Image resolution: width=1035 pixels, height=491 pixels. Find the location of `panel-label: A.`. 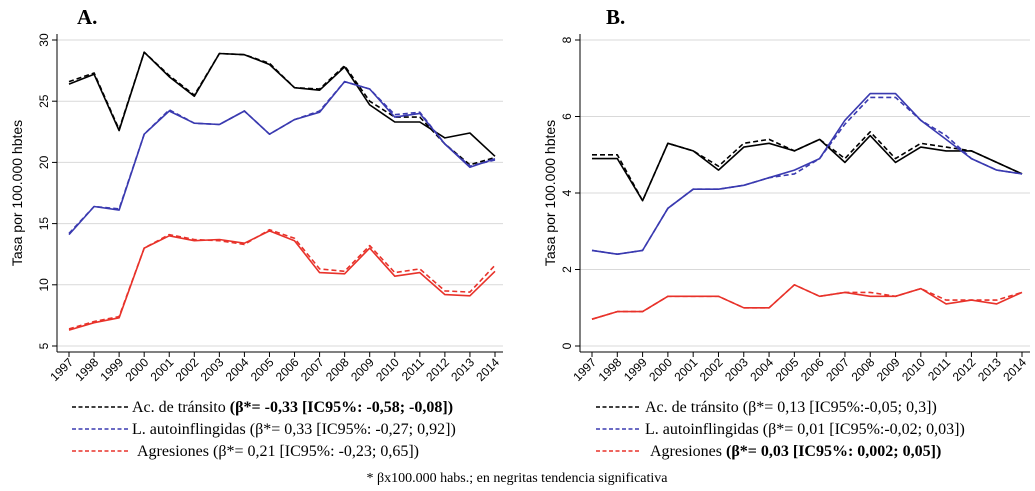

panel-label: A. is located at coordinates (87, 17).